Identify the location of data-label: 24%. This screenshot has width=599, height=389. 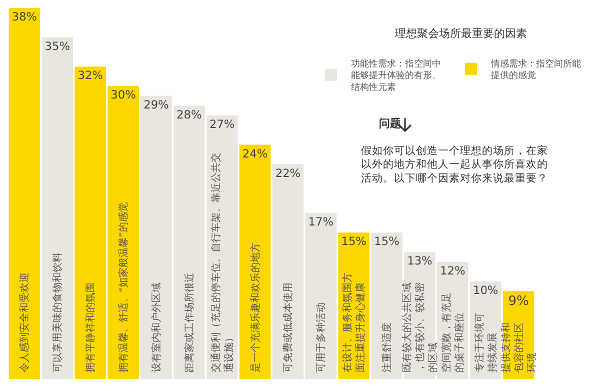
(255, 153).